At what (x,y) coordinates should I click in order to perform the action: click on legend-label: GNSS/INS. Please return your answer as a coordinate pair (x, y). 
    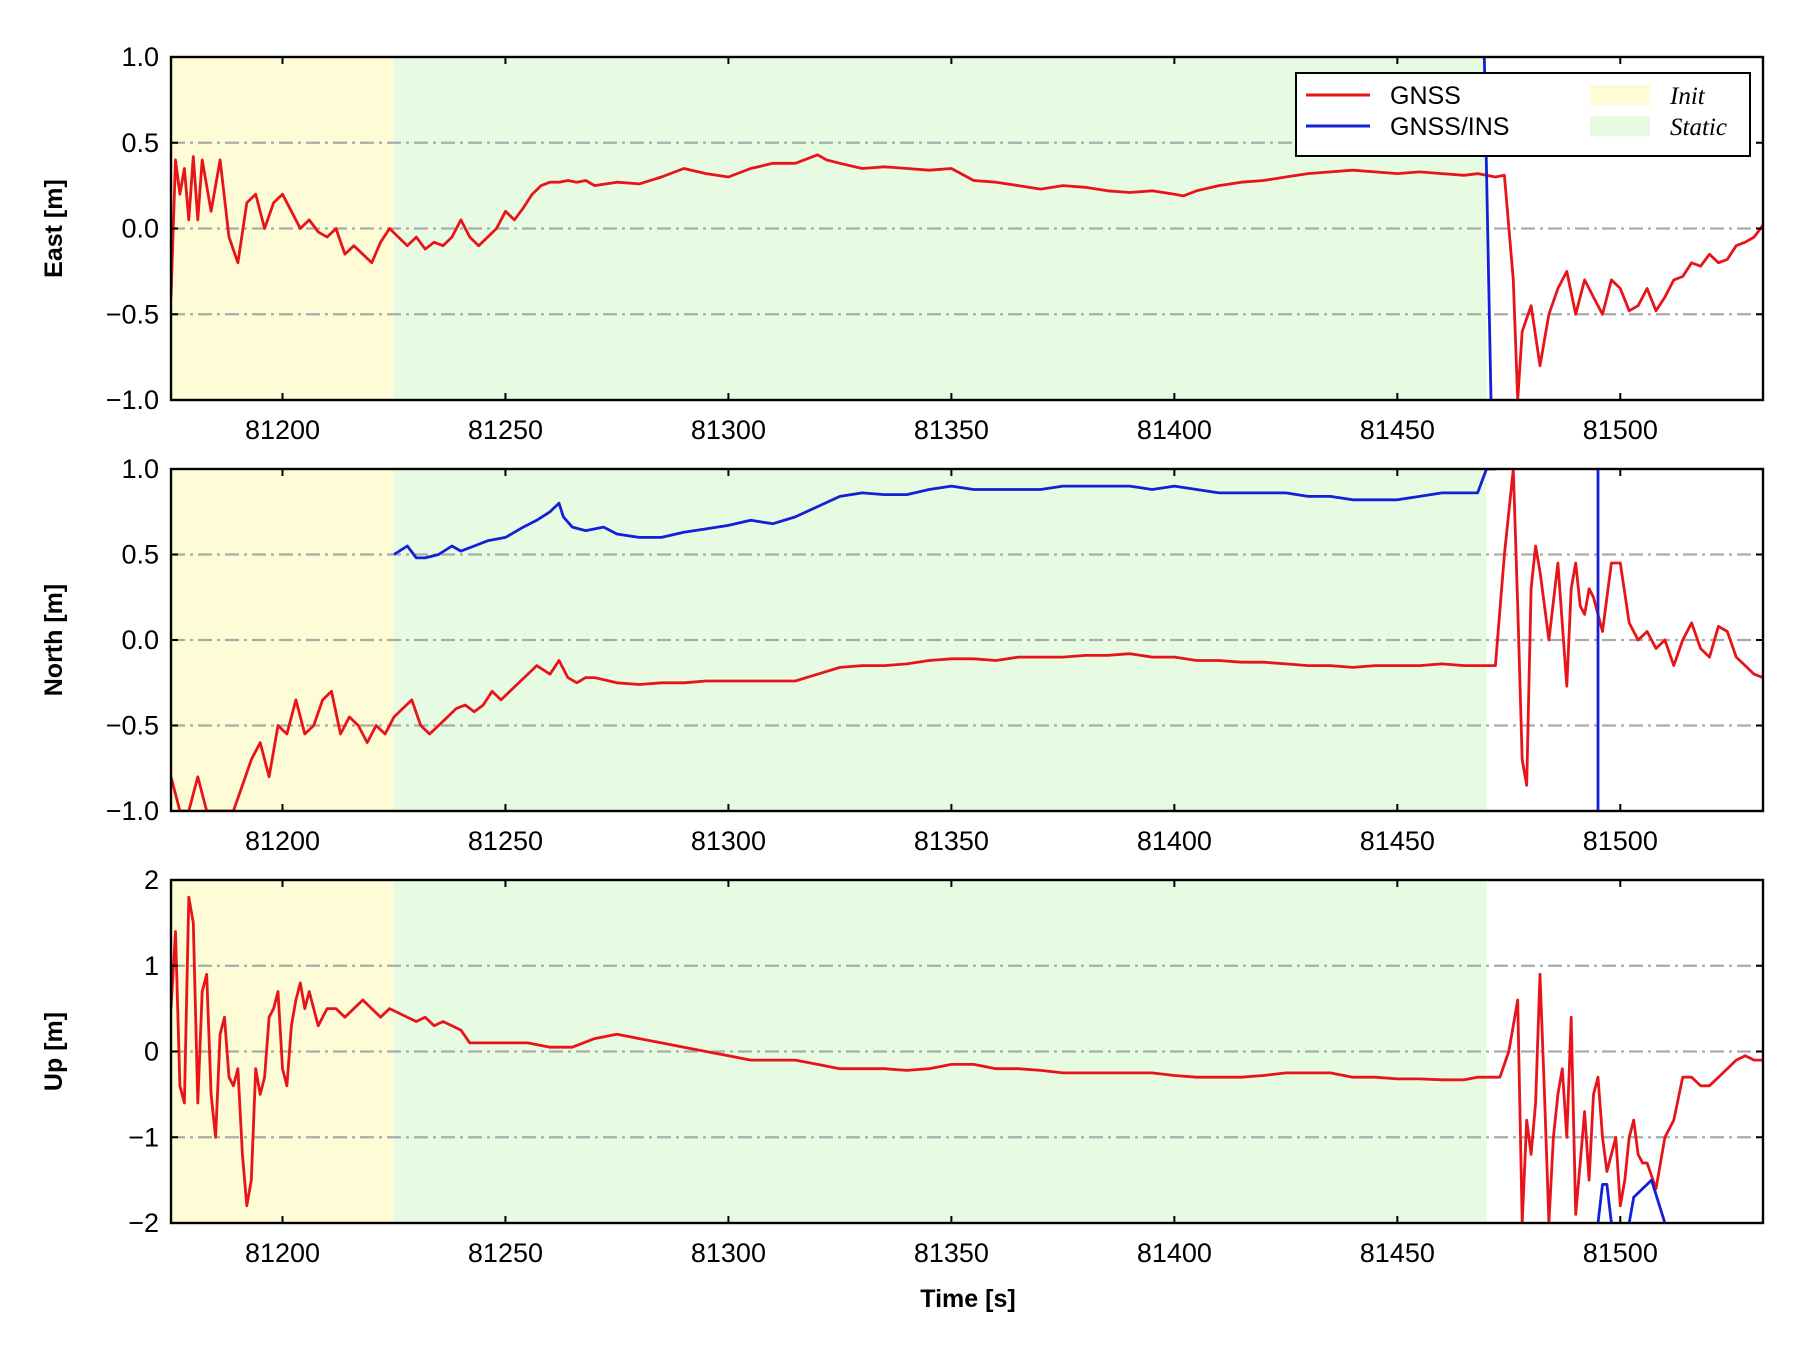
    Looking at the image, I should click on (1449, 127).